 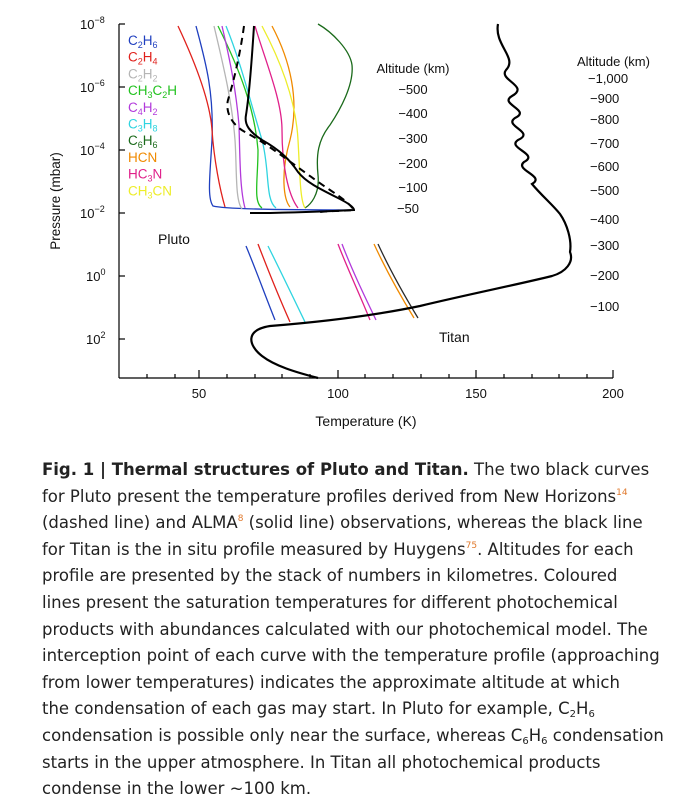 I want to click on y-tick-label: 10⁰, so click(x=95, y=275).